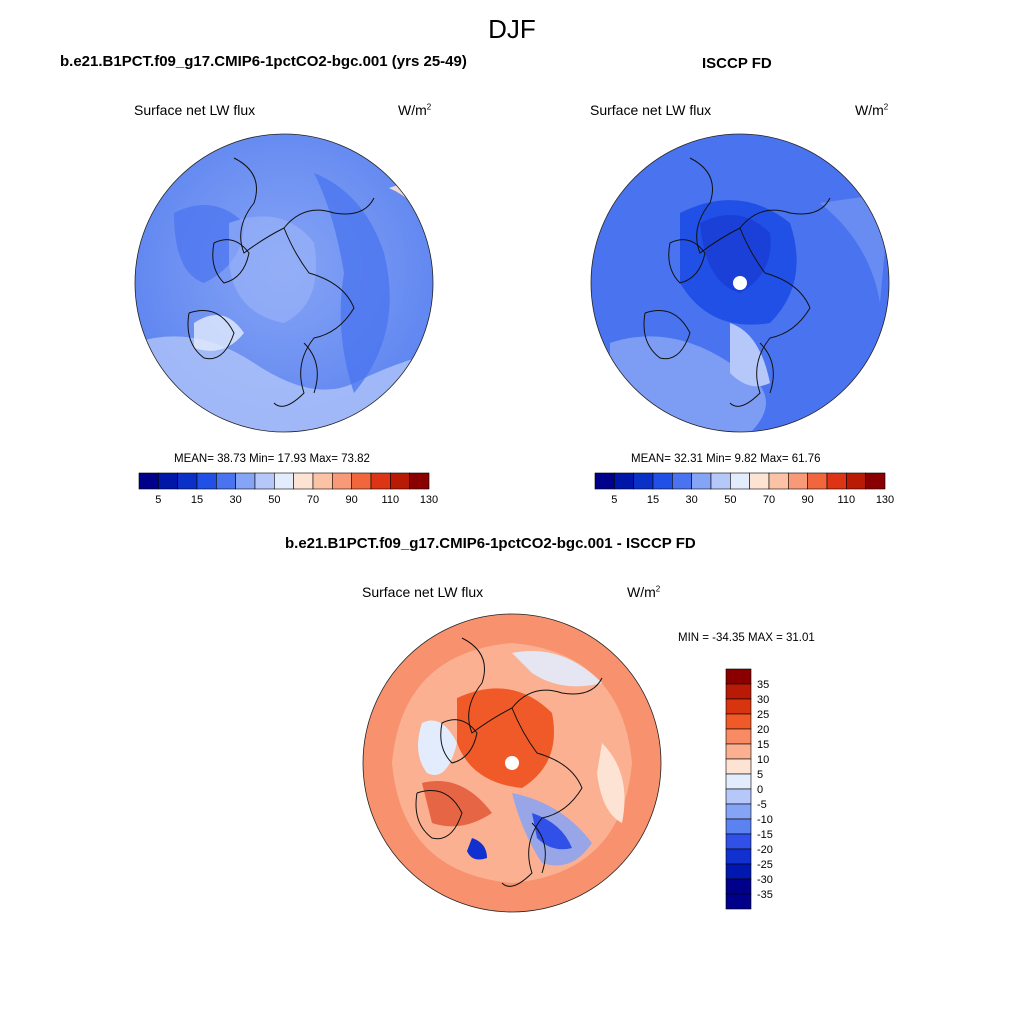 The width and height of the screenshot is (1024, 1024). What do you see at coordinates (760, 790) in the screenshot?
I see `colorbar-tick-label: 0` at bounding box center [760, 790].